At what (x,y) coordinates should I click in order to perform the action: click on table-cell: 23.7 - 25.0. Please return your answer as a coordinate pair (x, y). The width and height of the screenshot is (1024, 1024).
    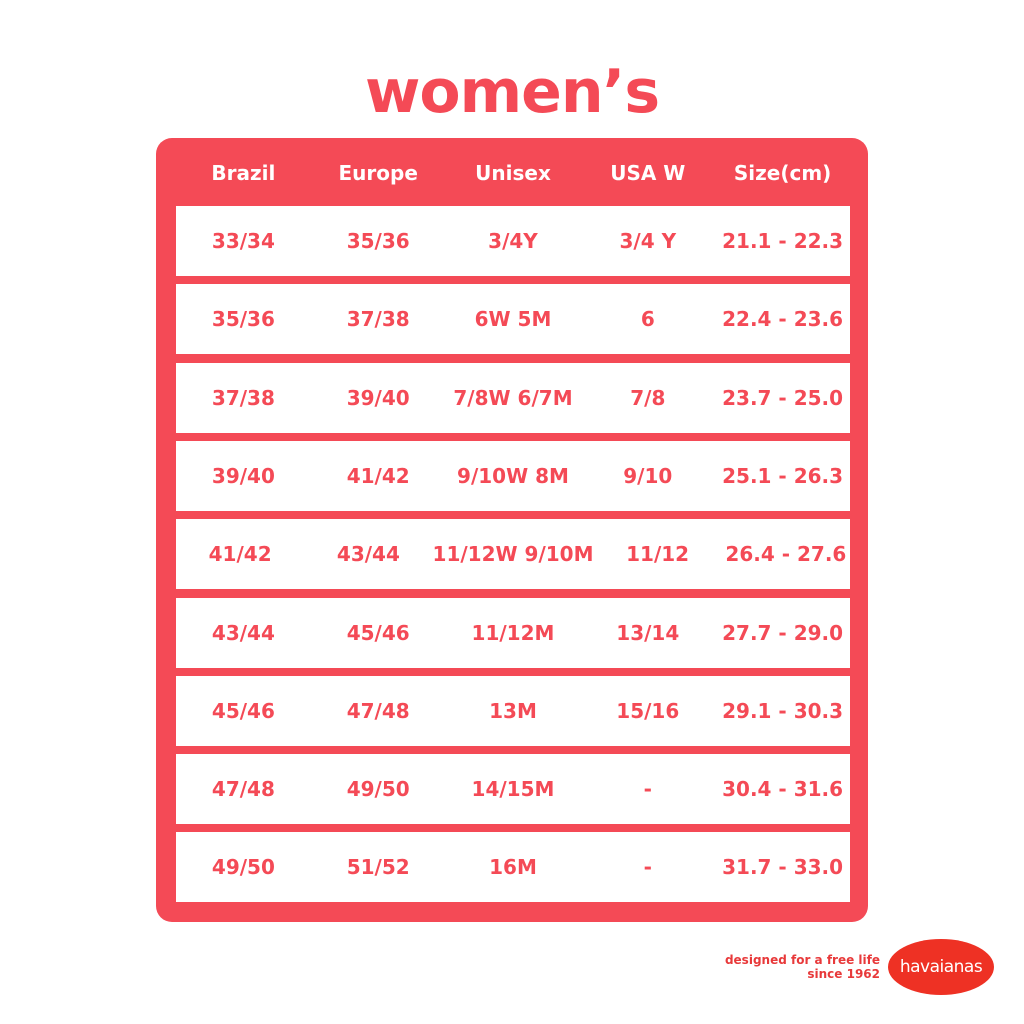
    Looking at the image, I should click on (783, 397).